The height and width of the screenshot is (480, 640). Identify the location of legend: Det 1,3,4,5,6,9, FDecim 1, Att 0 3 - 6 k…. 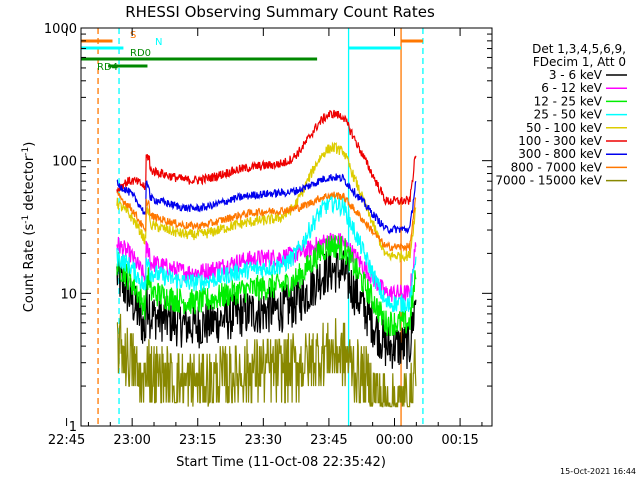
(561, 115).